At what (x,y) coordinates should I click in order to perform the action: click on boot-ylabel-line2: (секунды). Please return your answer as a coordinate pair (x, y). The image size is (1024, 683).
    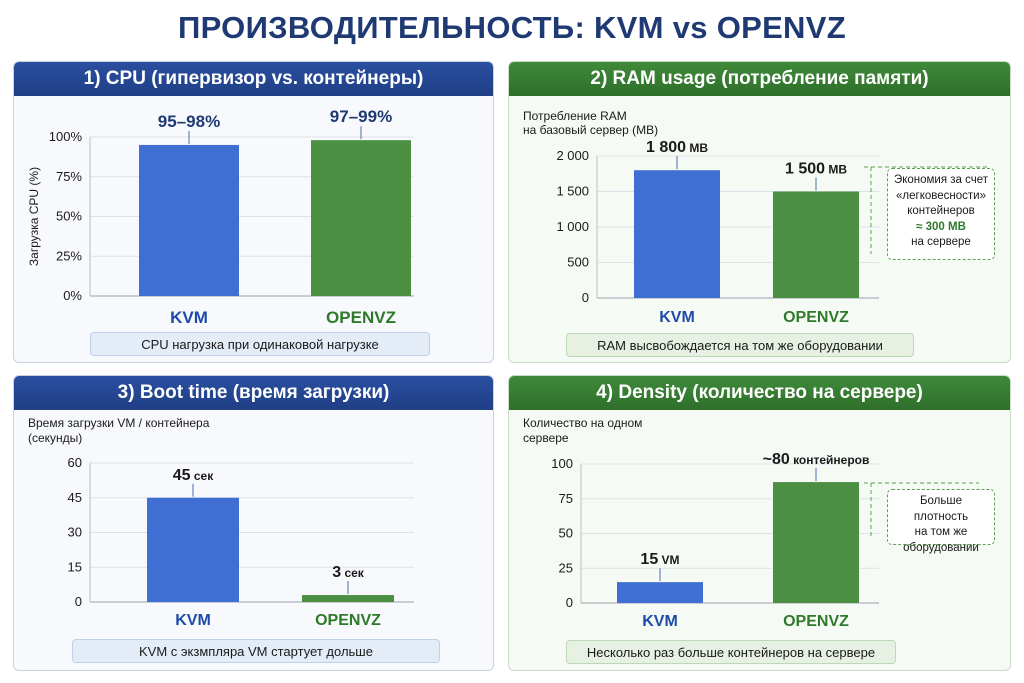
    Looking at the image, I should click on (55, 438).